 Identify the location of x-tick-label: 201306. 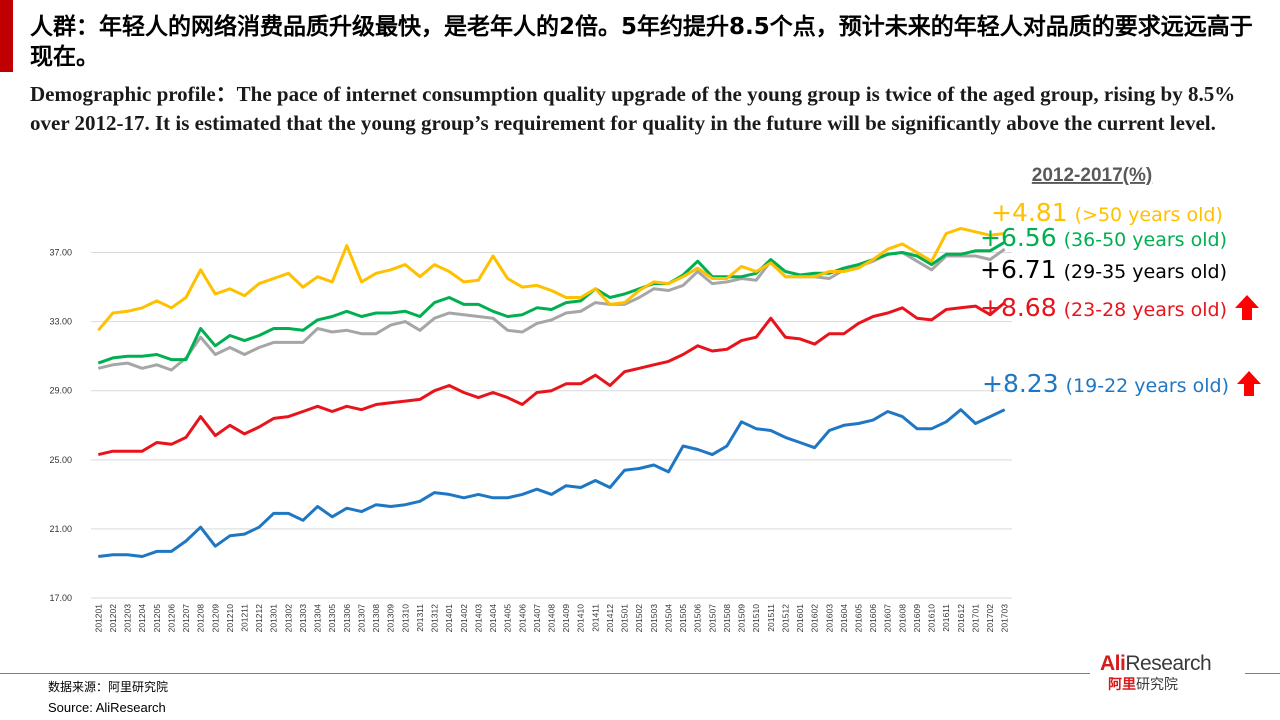
(347, 618).